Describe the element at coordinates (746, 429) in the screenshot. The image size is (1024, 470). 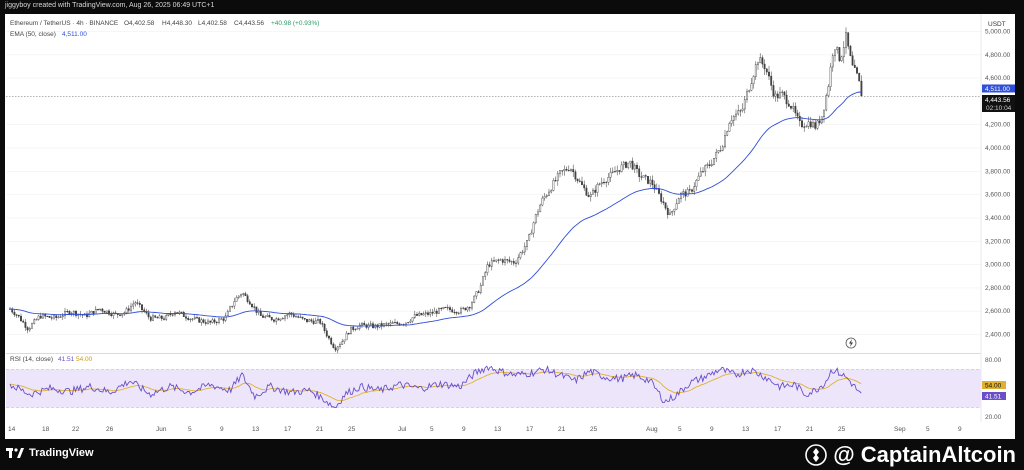
I see `time-tick-label: 13` at that location.